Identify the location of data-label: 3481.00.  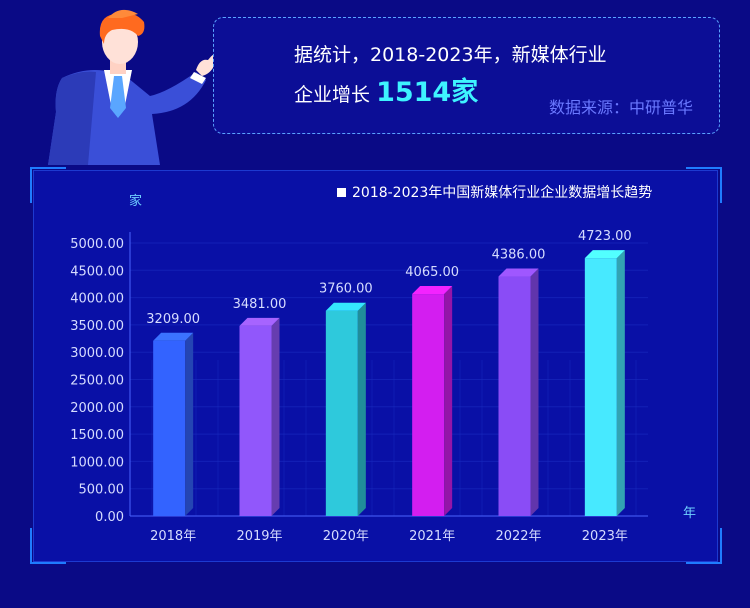
(260, 304).